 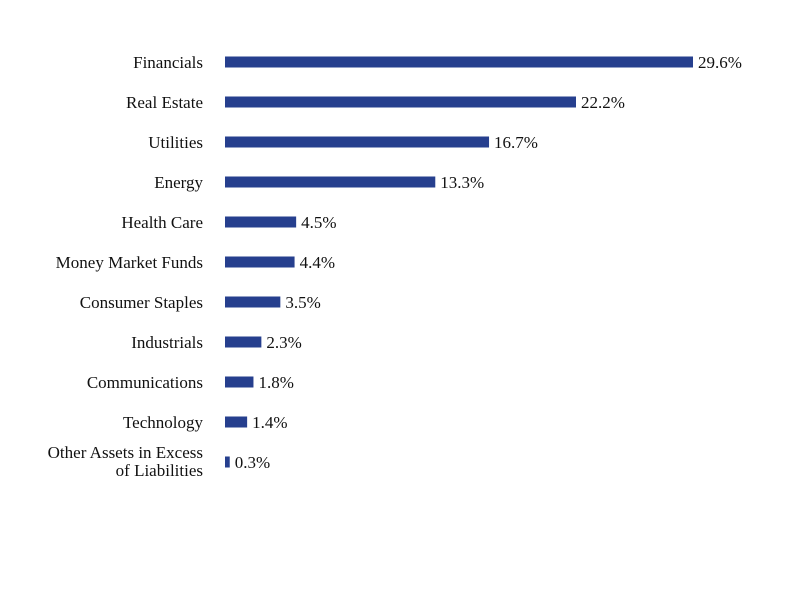 I want to click on category-label-5: Money Market Funds, so click(x=129, y=262).